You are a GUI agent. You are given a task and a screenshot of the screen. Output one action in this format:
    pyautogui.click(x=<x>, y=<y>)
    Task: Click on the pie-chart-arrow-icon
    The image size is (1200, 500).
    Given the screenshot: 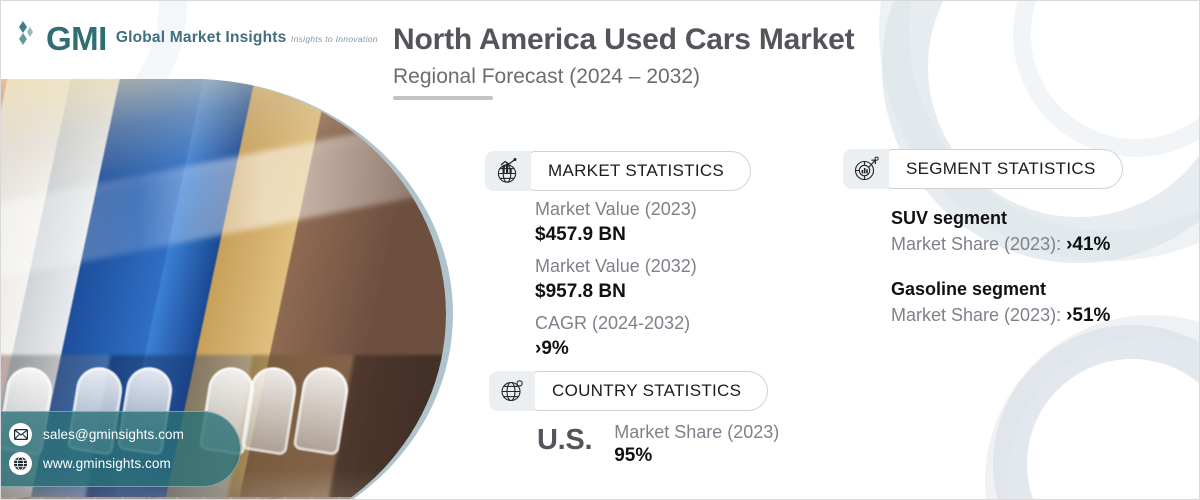 What is the action you would take?
    pyautogui.click(x=866, y=169)
    